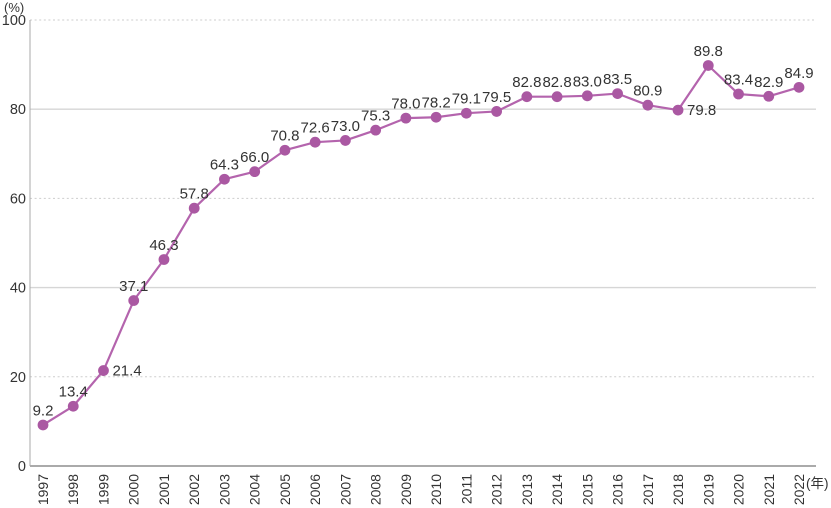 The height and width of the screenshot is (508, 831). Describe the element at coordinates (648, 105) in the screenshot. I see `data-point-2017` at that location.